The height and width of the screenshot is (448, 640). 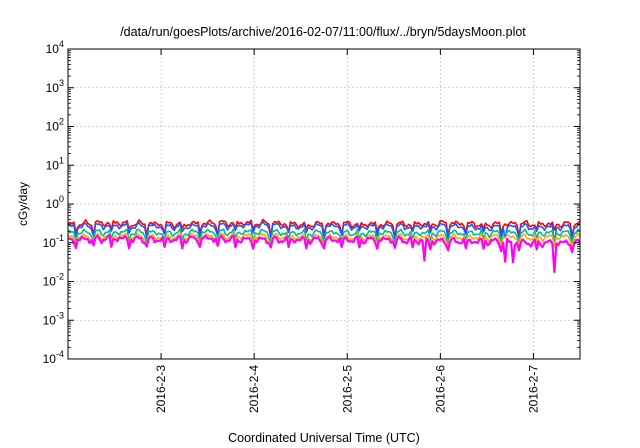 I want to click on y-tick-labels: 10⁻⁴ 10⁻³ 10⁻² 10⁻¹ 10⁰ 10¹ 10² 10³ 10⁴, so click(x=53, y=202).